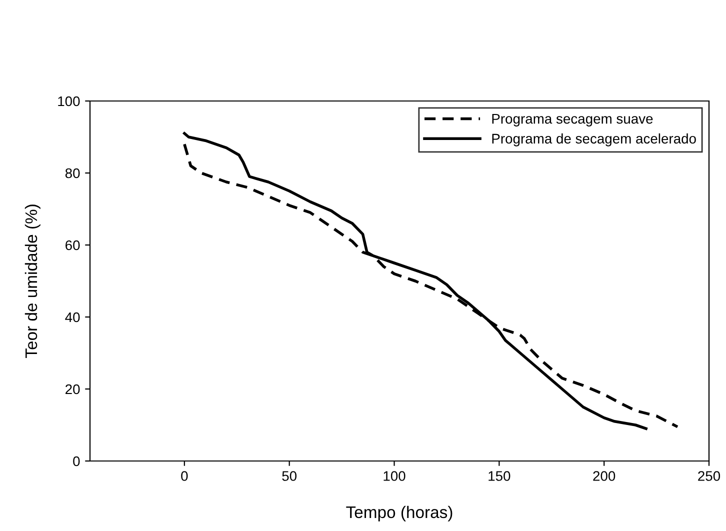  Describe the element at coordinates (709, 476) in the screenshot. I see `x-tick-label: 250` at that location.